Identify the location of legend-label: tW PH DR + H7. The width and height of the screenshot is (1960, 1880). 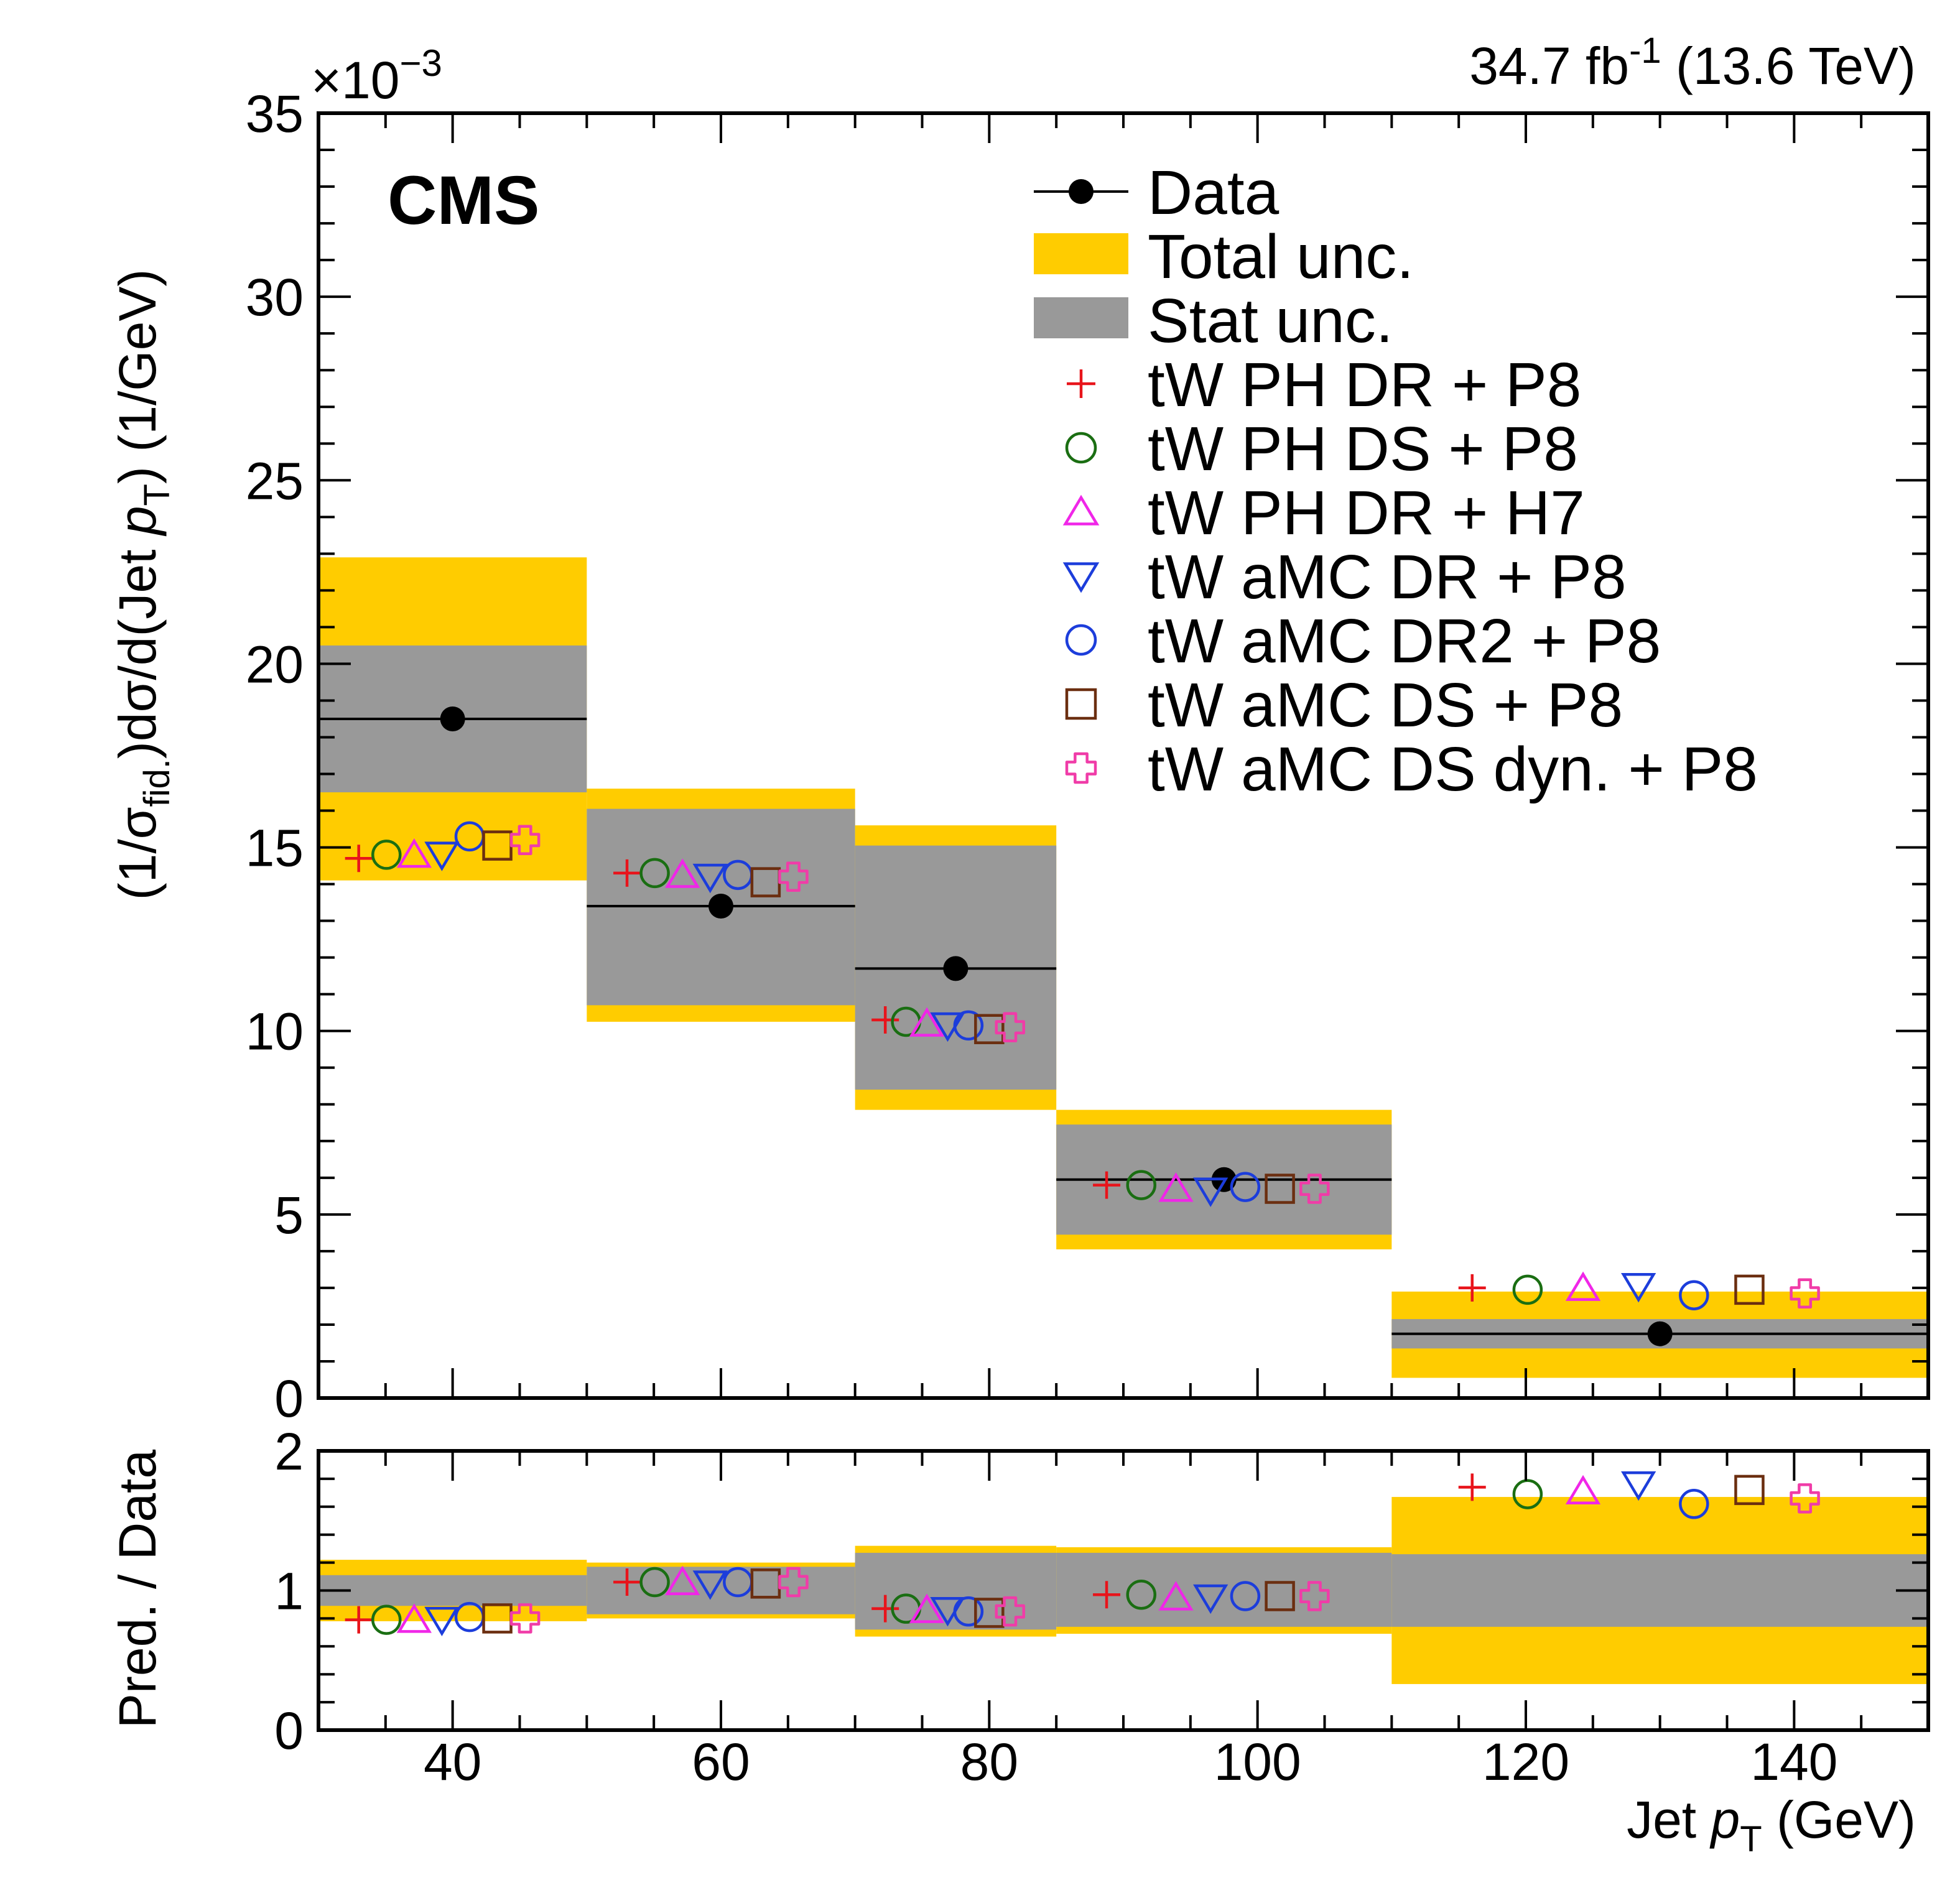
(1366, 513).